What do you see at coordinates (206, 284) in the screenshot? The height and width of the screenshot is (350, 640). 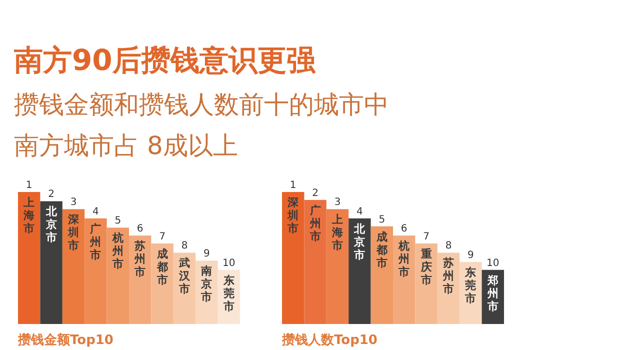 I see `x-tick-label: 南京市` at bounding box center [206, 284].